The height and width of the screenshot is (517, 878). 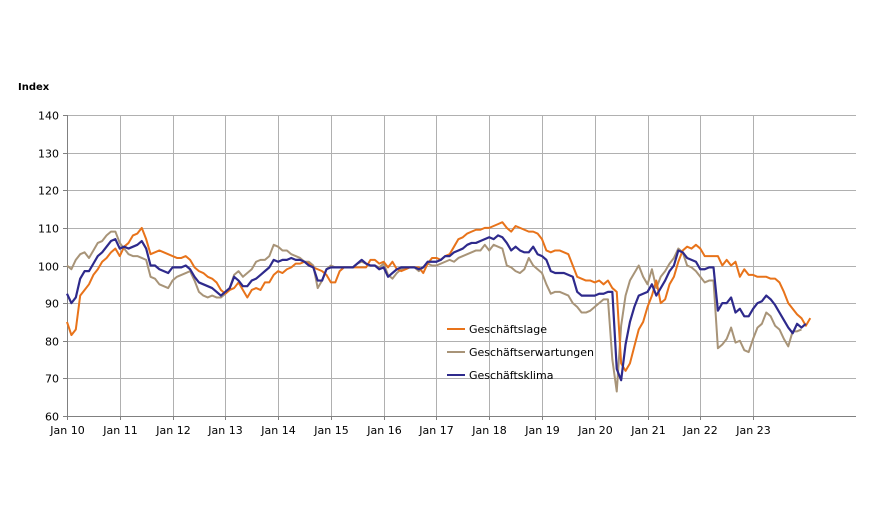 What do you see at coordinates (48, 191) in the screenshot?
I see `y-tick-label: 120` at bounding box center [48, 191].